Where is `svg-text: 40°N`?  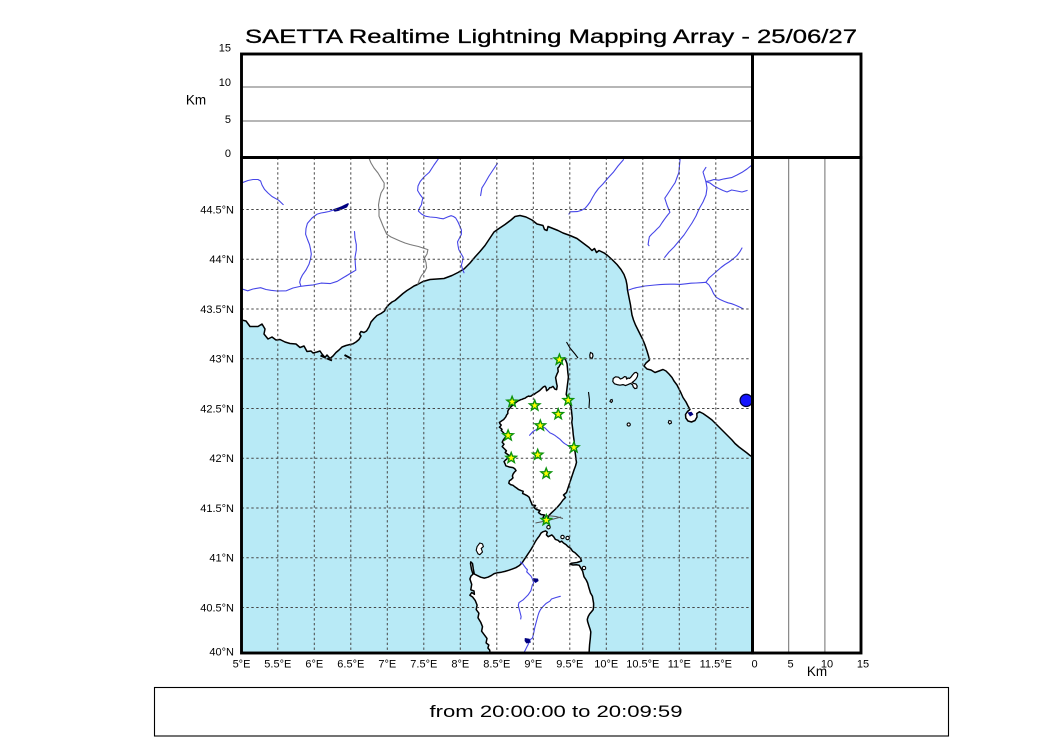
svg-text: 40°N is located at coordinates (221, 652).